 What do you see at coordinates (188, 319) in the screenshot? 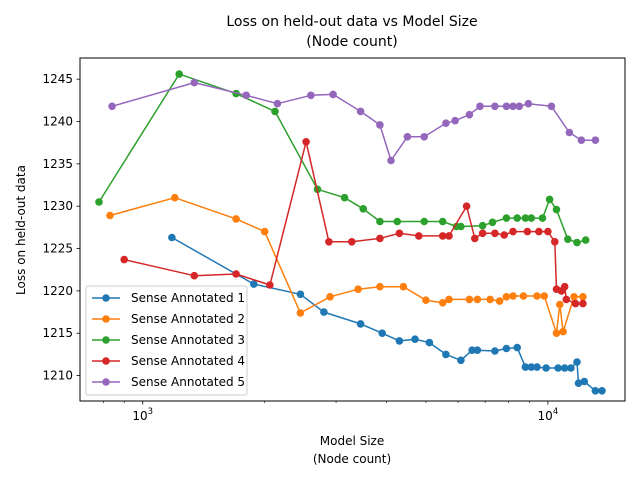
I see `legend-label-2: Sense Annotated 2` at bounding box center [188, 319].